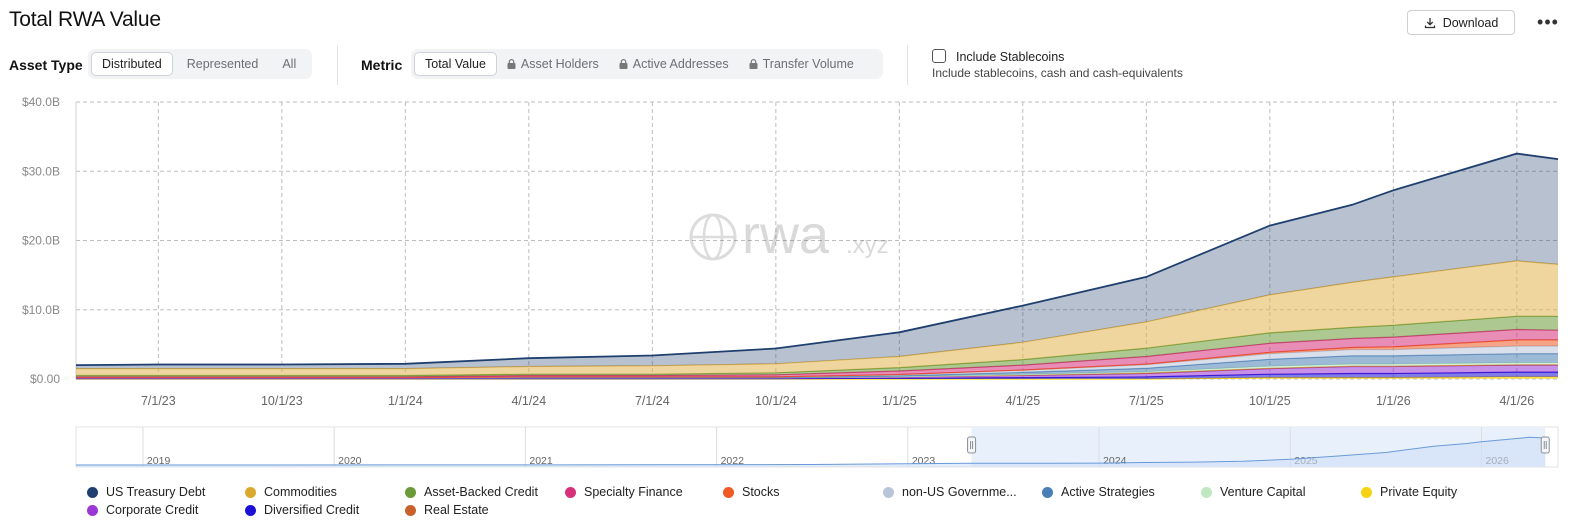 The height and width of the screenshot is (520, 1575). I want to click on legend-label: Diversified Credit, so click(312, 510).